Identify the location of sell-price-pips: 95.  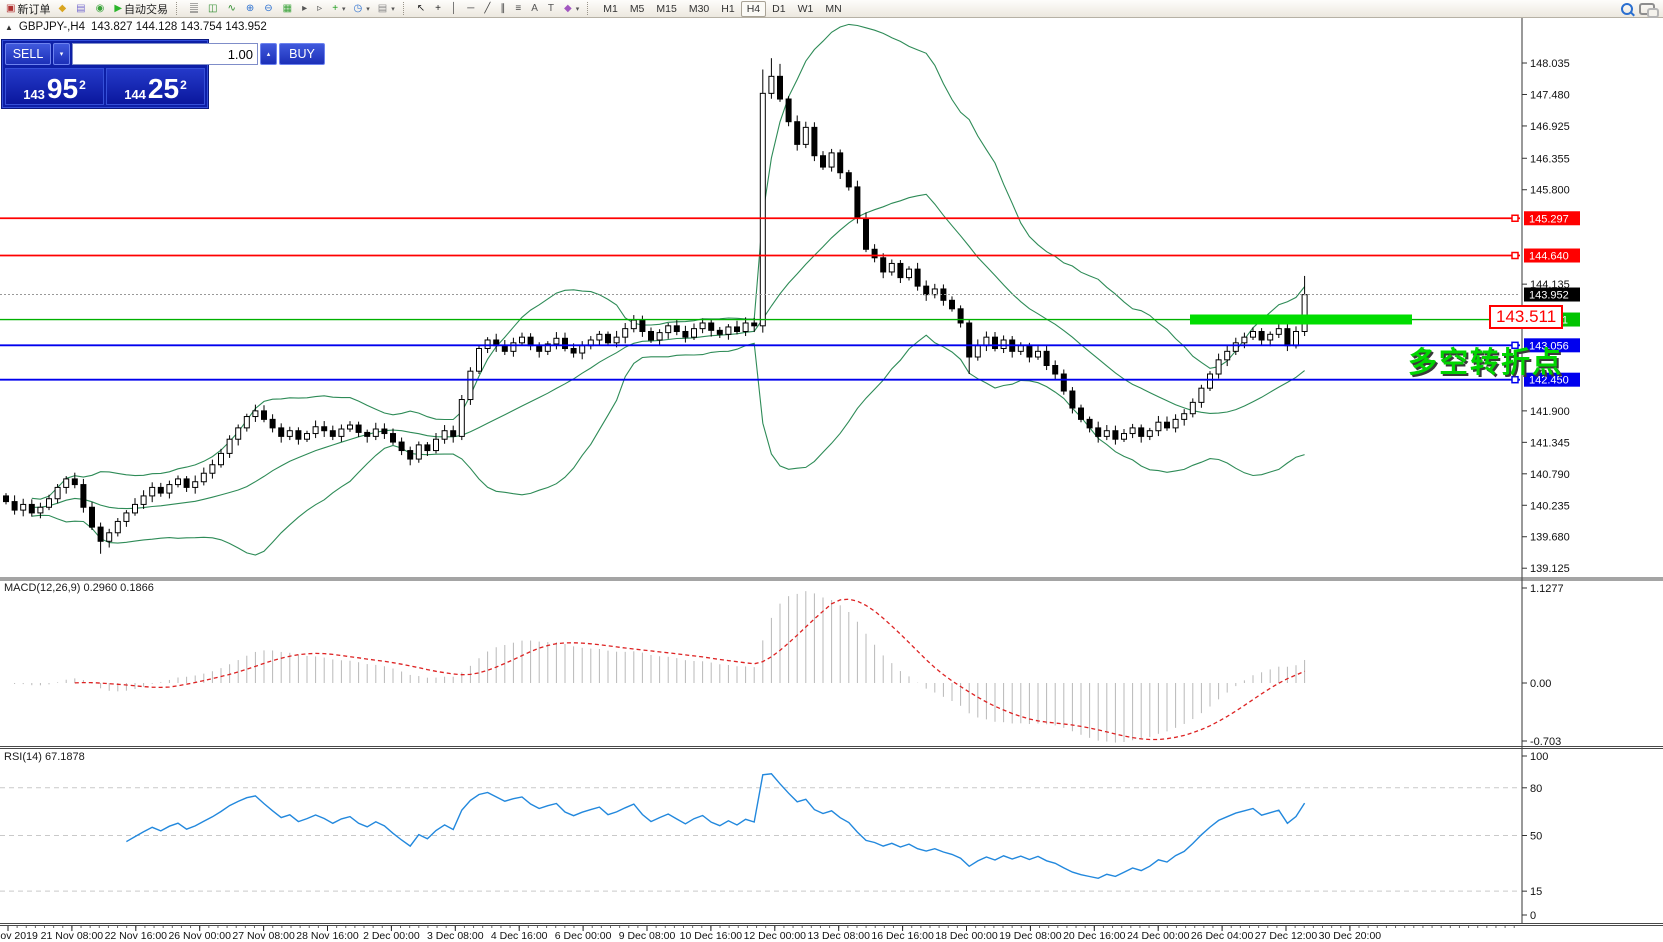
(62, 88).